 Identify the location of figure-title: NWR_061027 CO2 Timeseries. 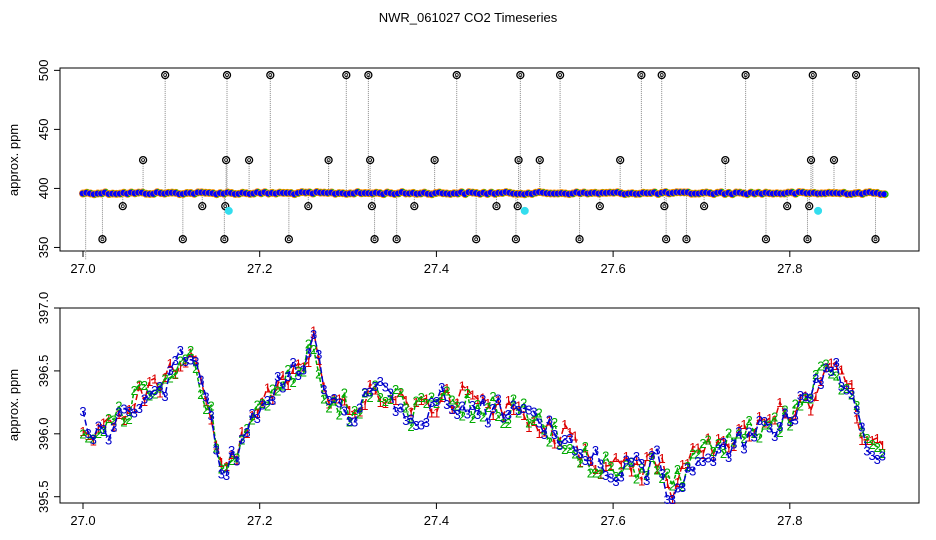
(468, 17).